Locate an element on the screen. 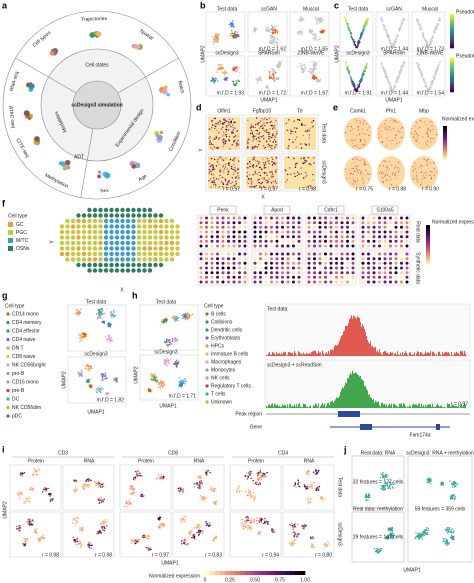 This screenshot has height=583, width=474. label: UMAP2 is located at coordinates (337, 53).